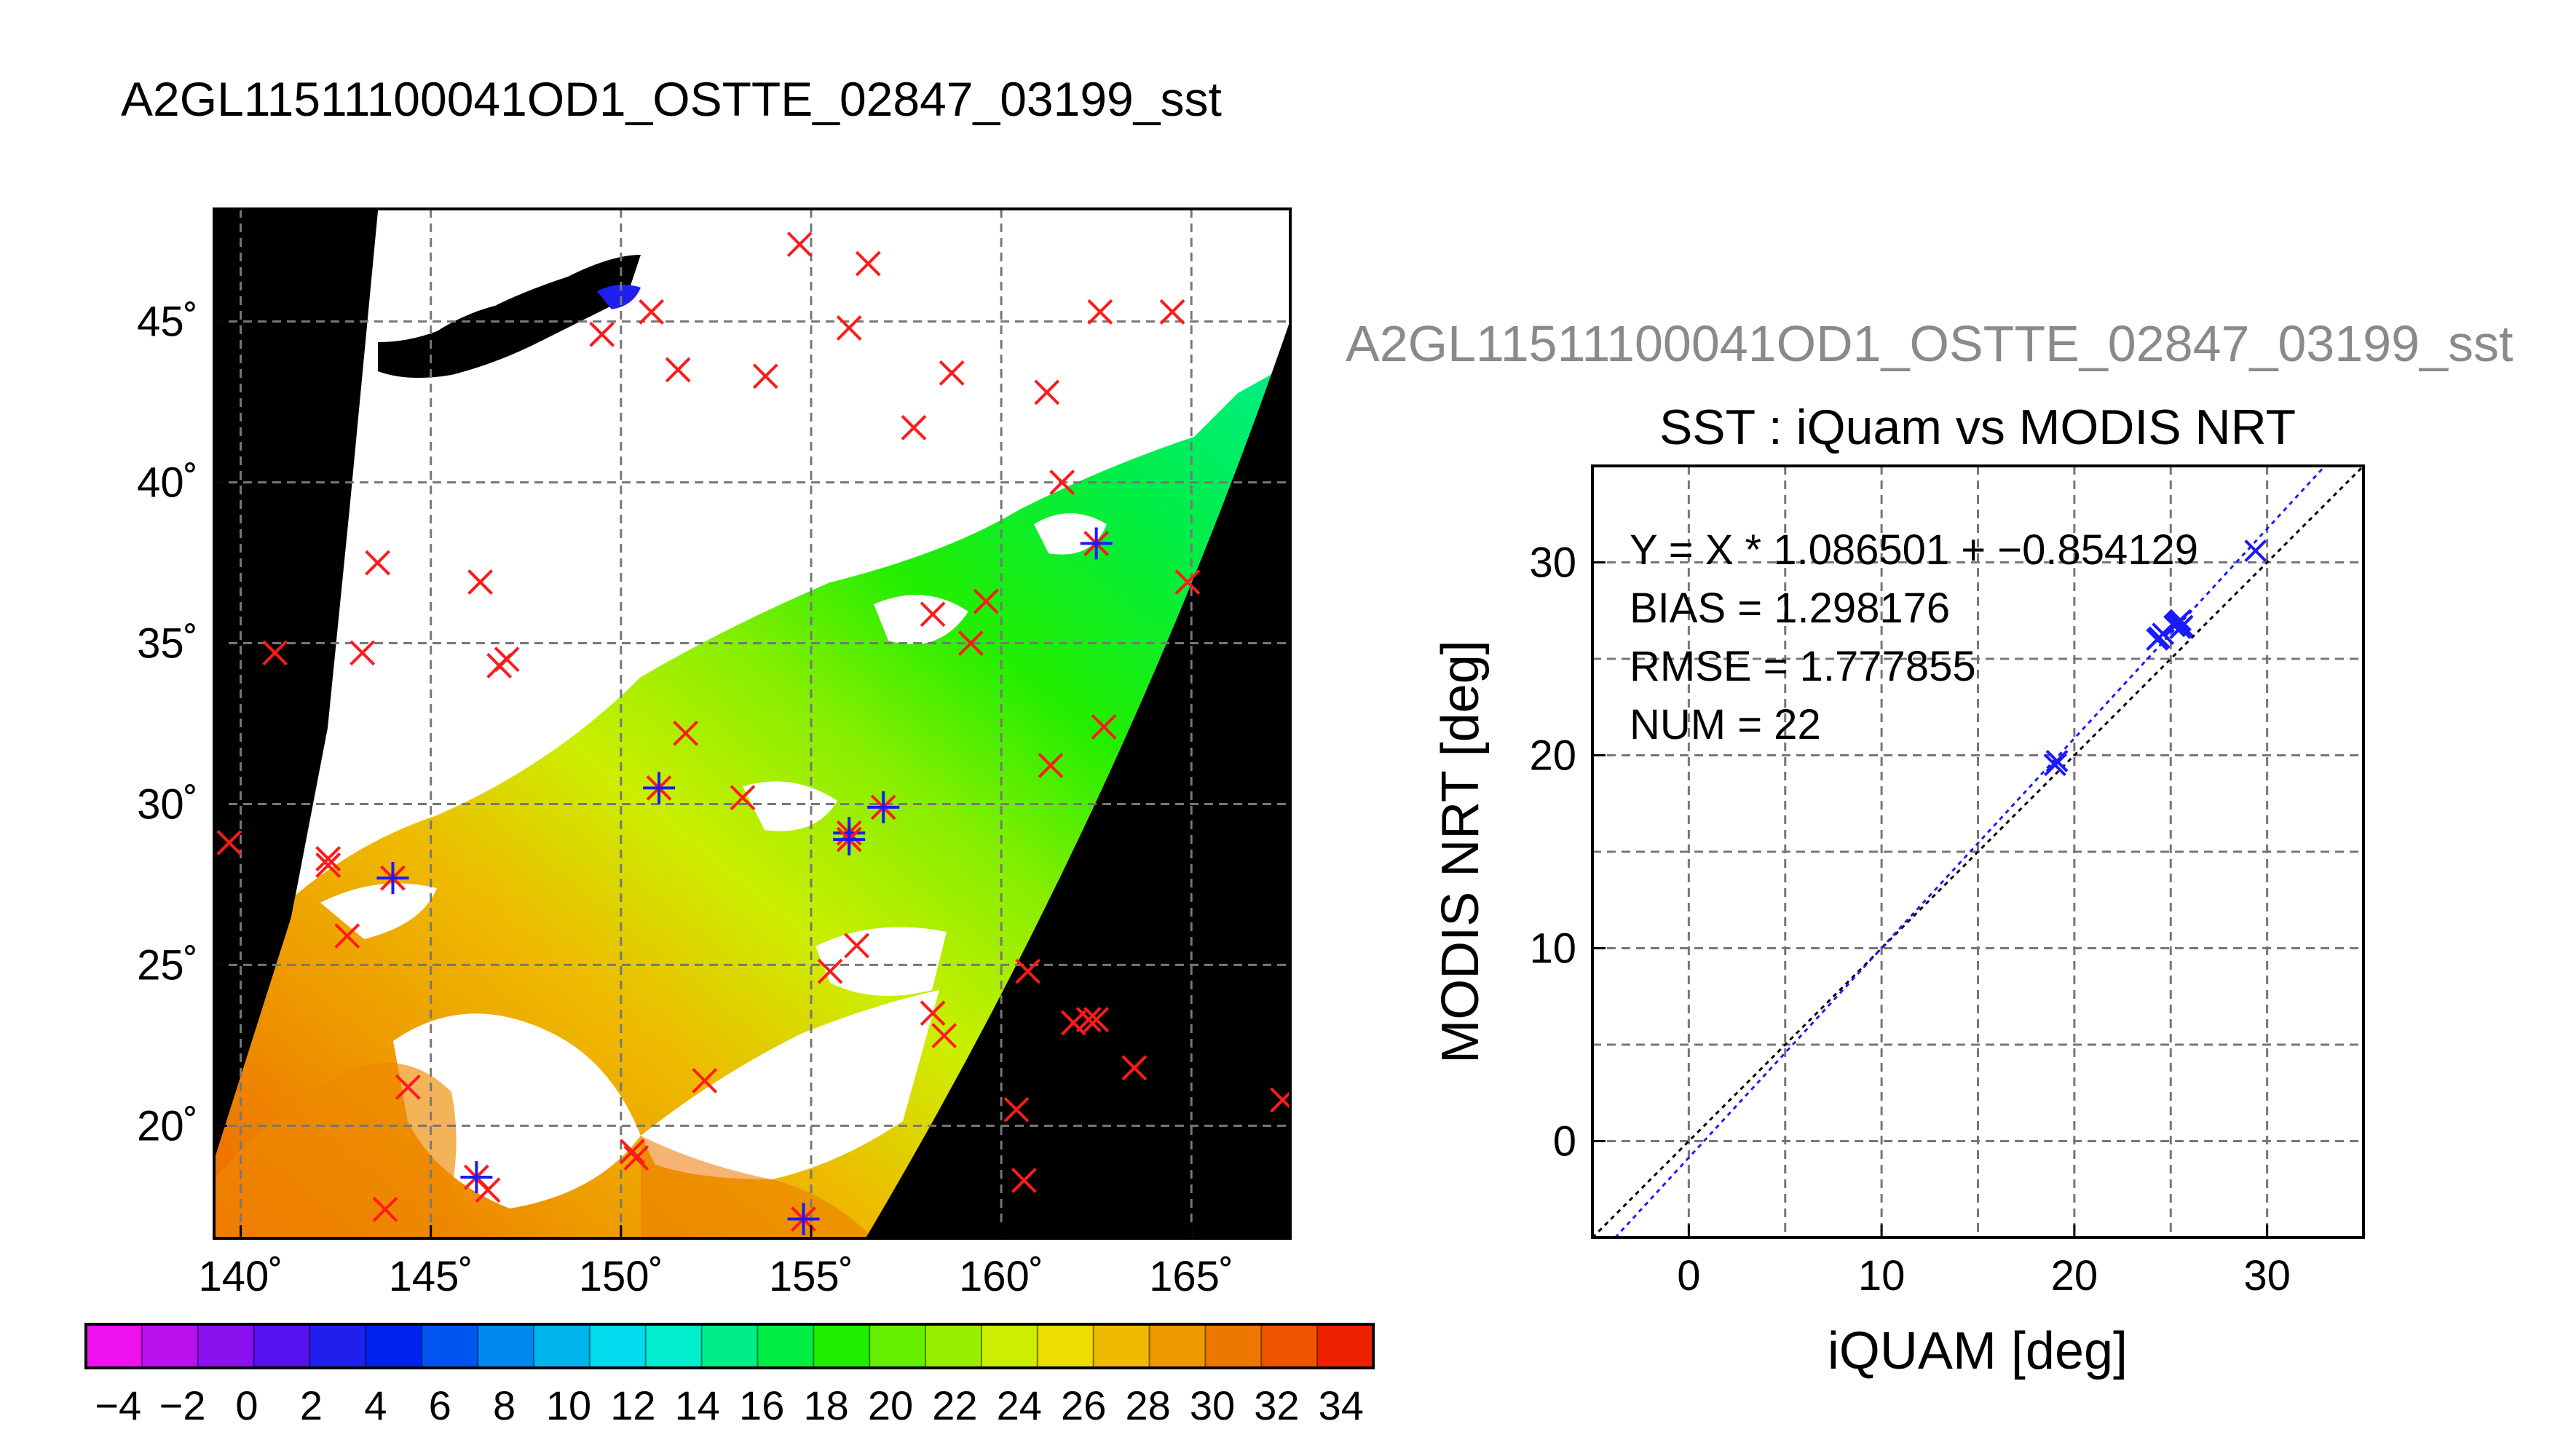 The height and width of the screenshot is (1456, 2555). What do you see at coordinates (311, 1405) in the screenshot?
I see `colorbar-tick-label: 2` at bounding box center [311, 1405].